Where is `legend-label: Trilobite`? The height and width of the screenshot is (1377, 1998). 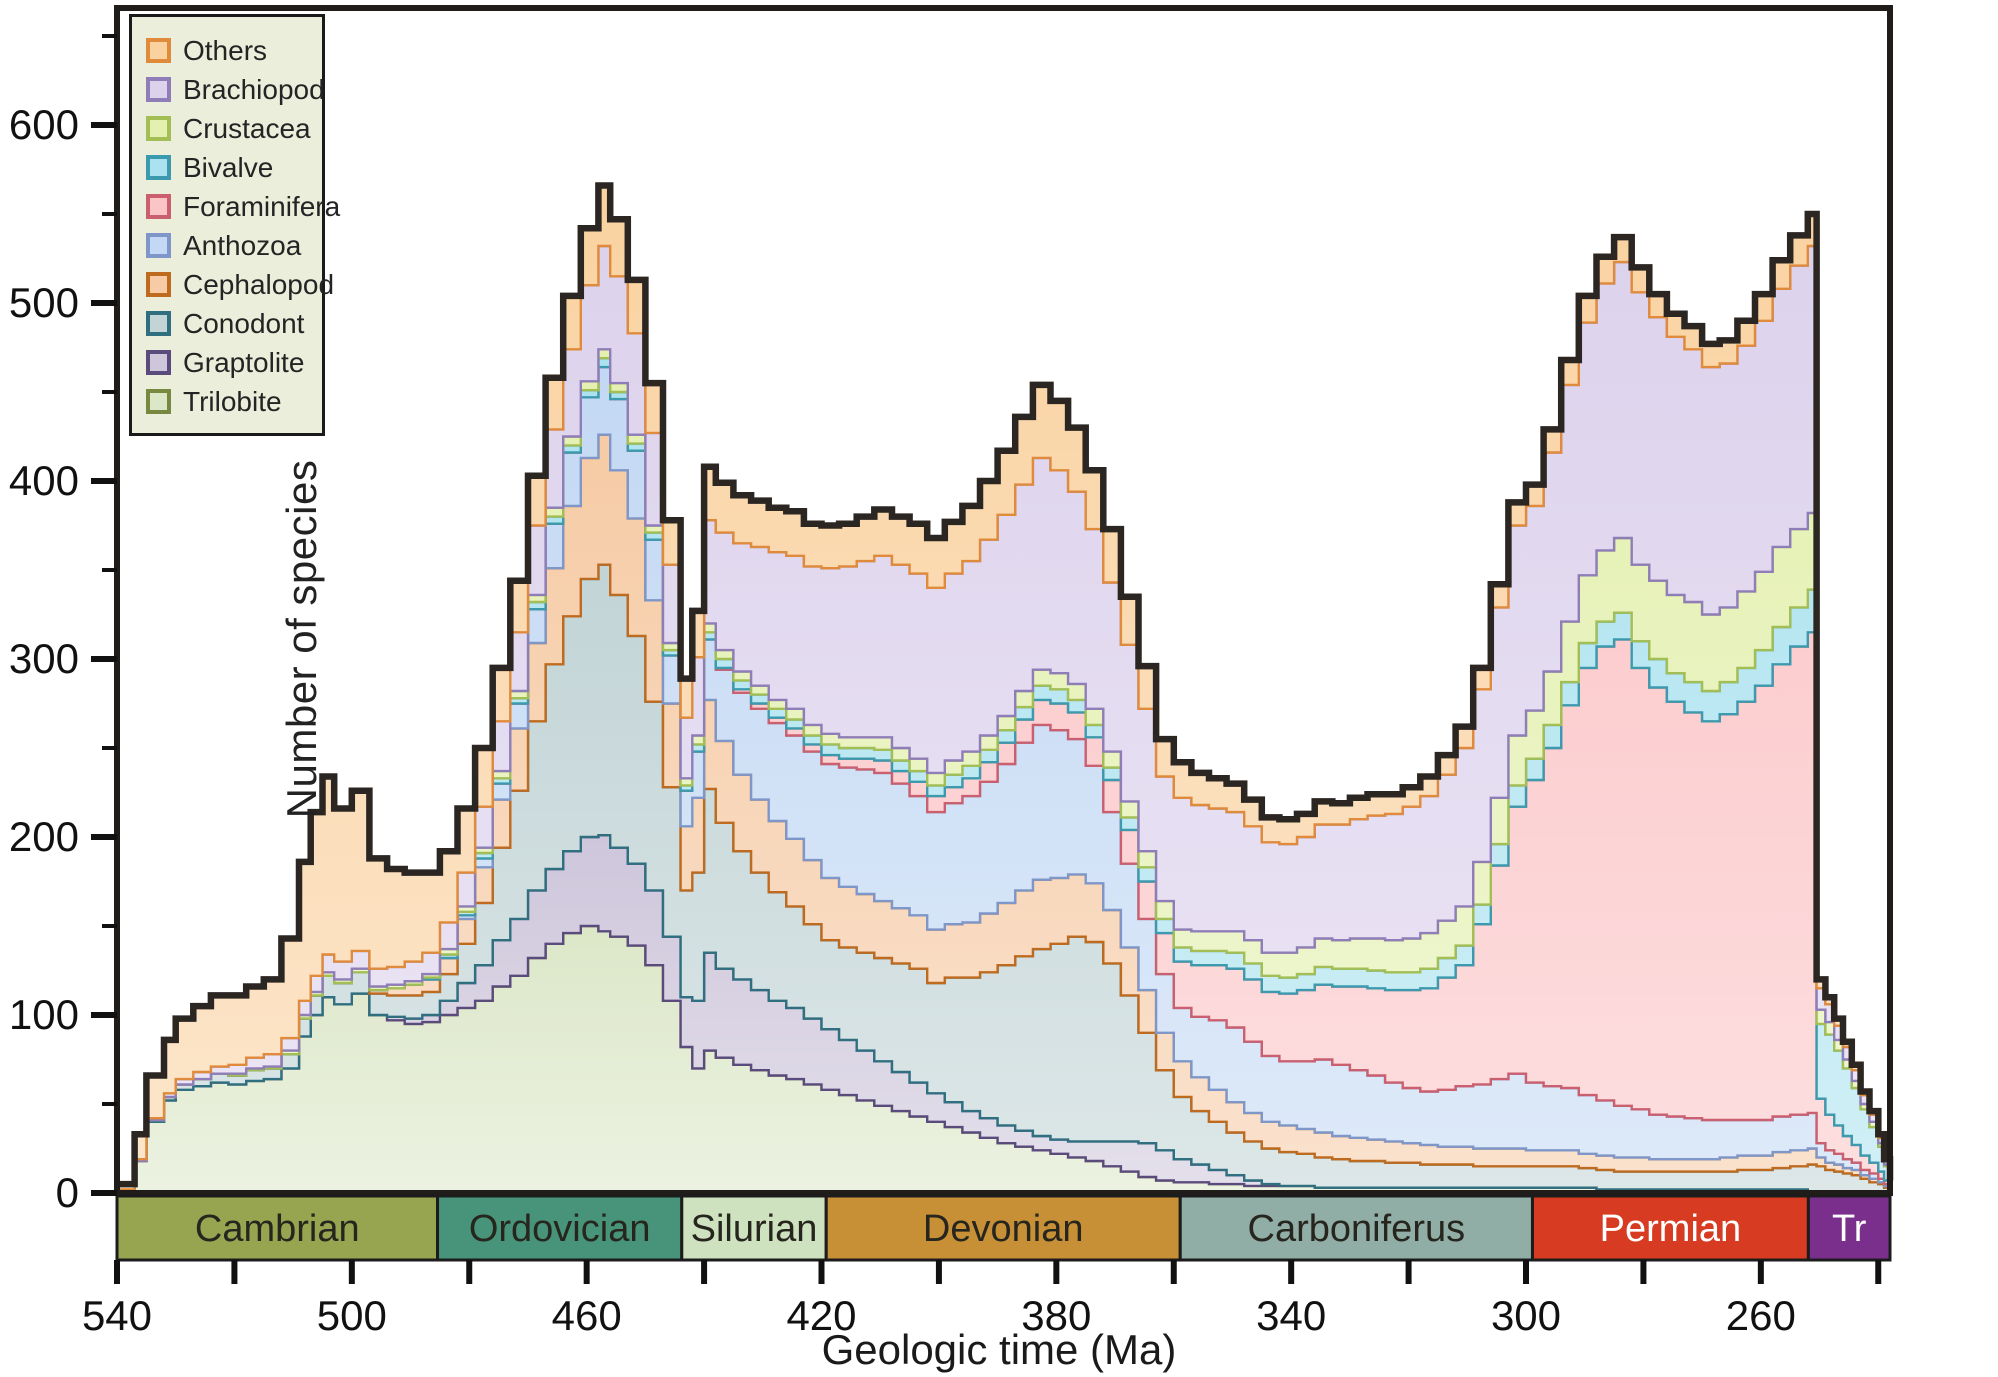
legend-label: Trilobite is located at coordinates (232, 401).